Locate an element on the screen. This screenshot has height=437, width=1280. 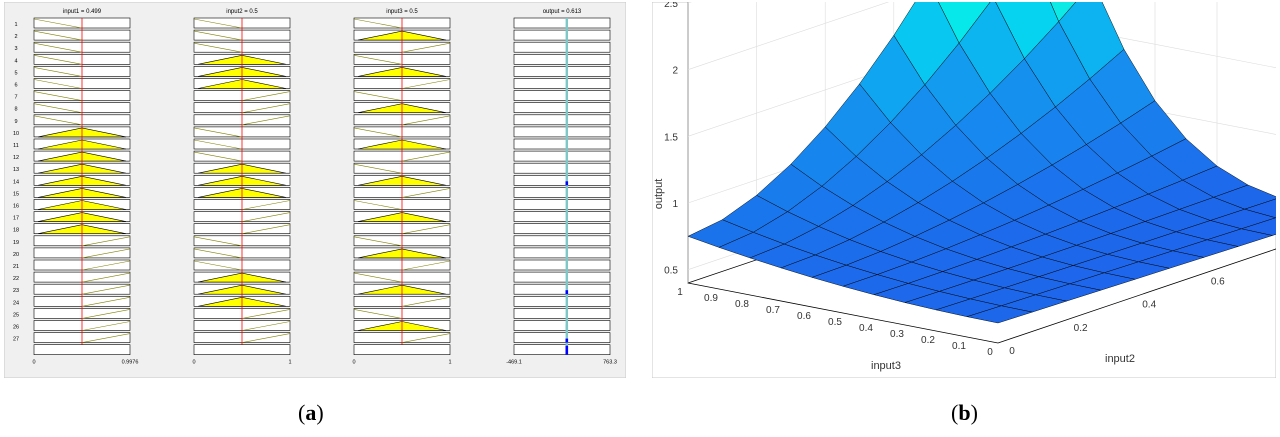
input3-tick-label: 0.8 is located at coordinates (742, 304).